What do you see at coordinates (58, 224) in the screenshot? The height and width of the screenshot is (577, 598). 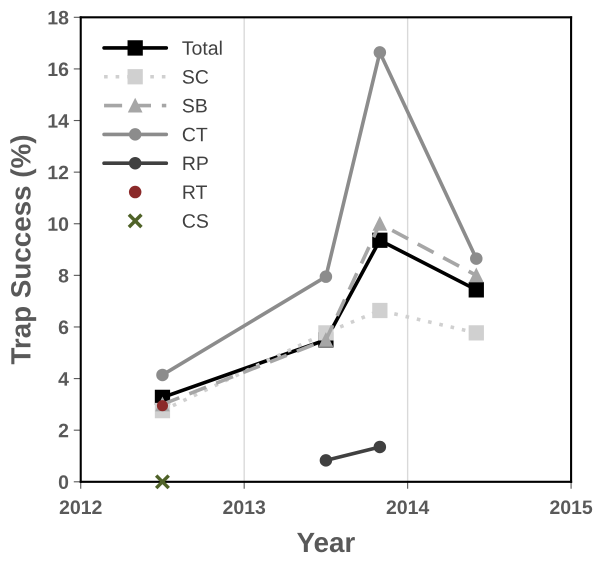 I see `y-tick-label: 10` at bounding box center [58, 224].